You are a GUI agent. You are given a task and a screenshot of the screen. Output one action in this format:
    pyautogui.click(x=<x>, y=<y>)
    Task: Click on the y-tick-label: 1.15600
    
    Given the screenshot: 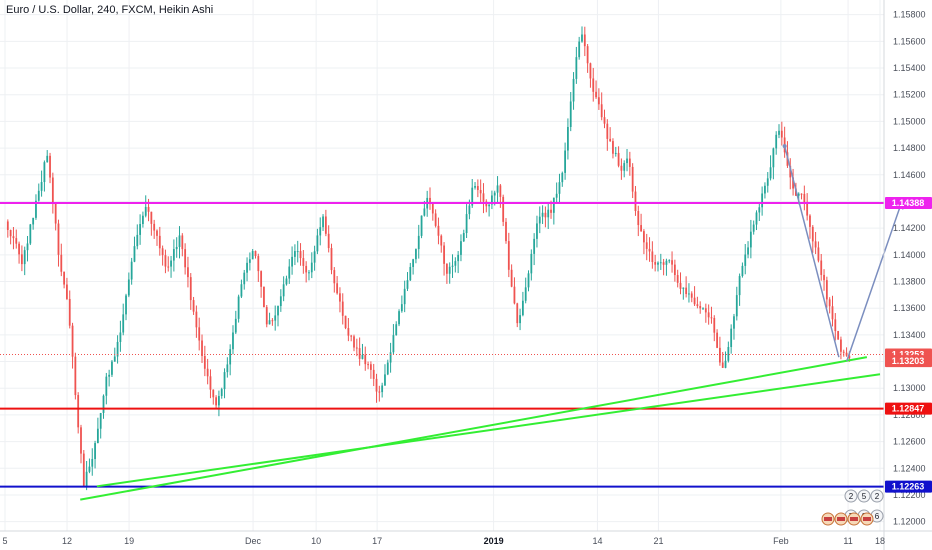 What is the action you would take?
    pyautogui.click(x=909, y=41)
    